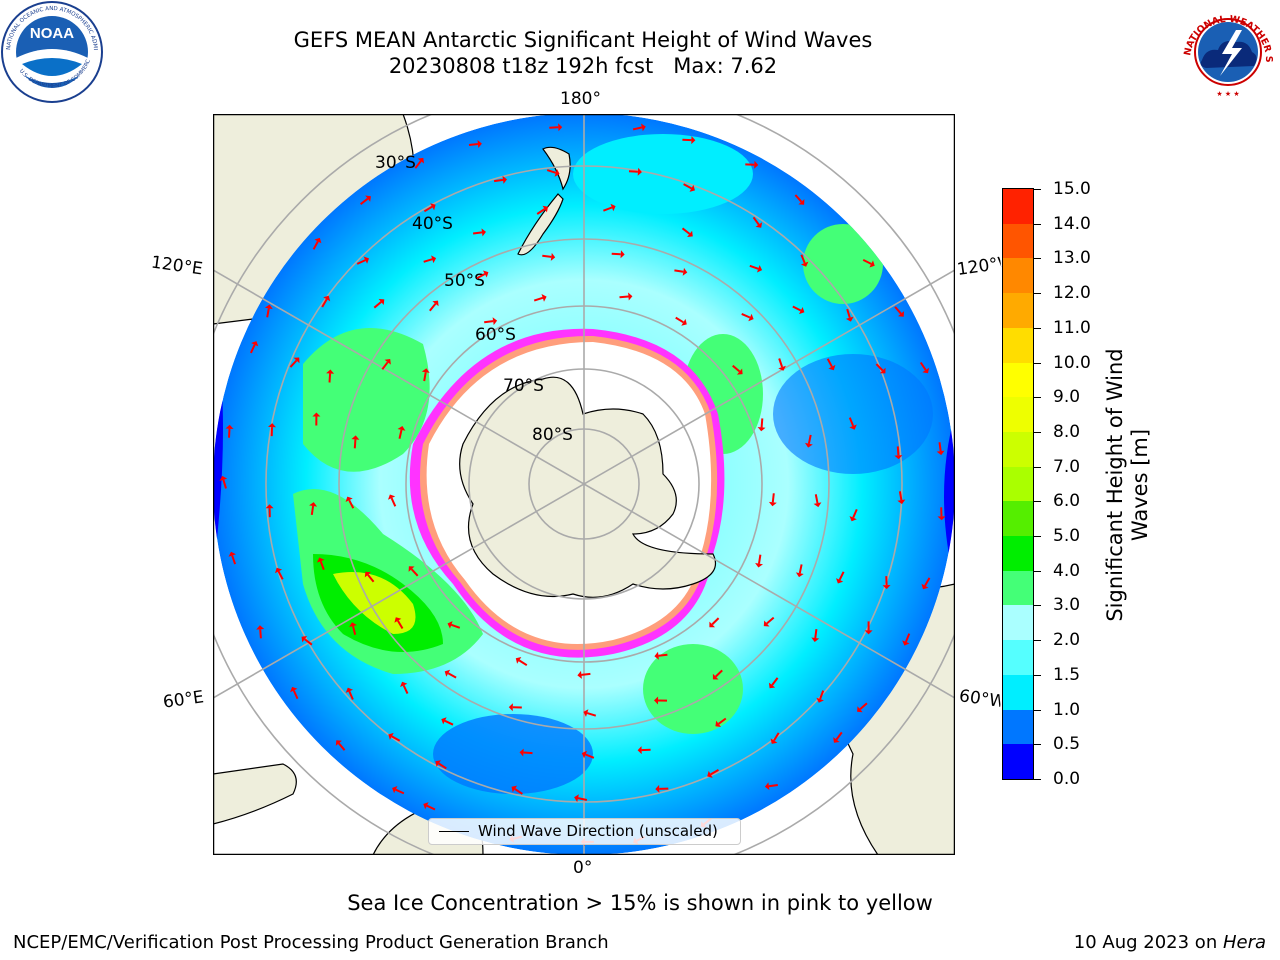 The width and height of the screenshot is (1280, 960). I want to click on colorbar-tick-label: 11.0, so click(1072, 327).